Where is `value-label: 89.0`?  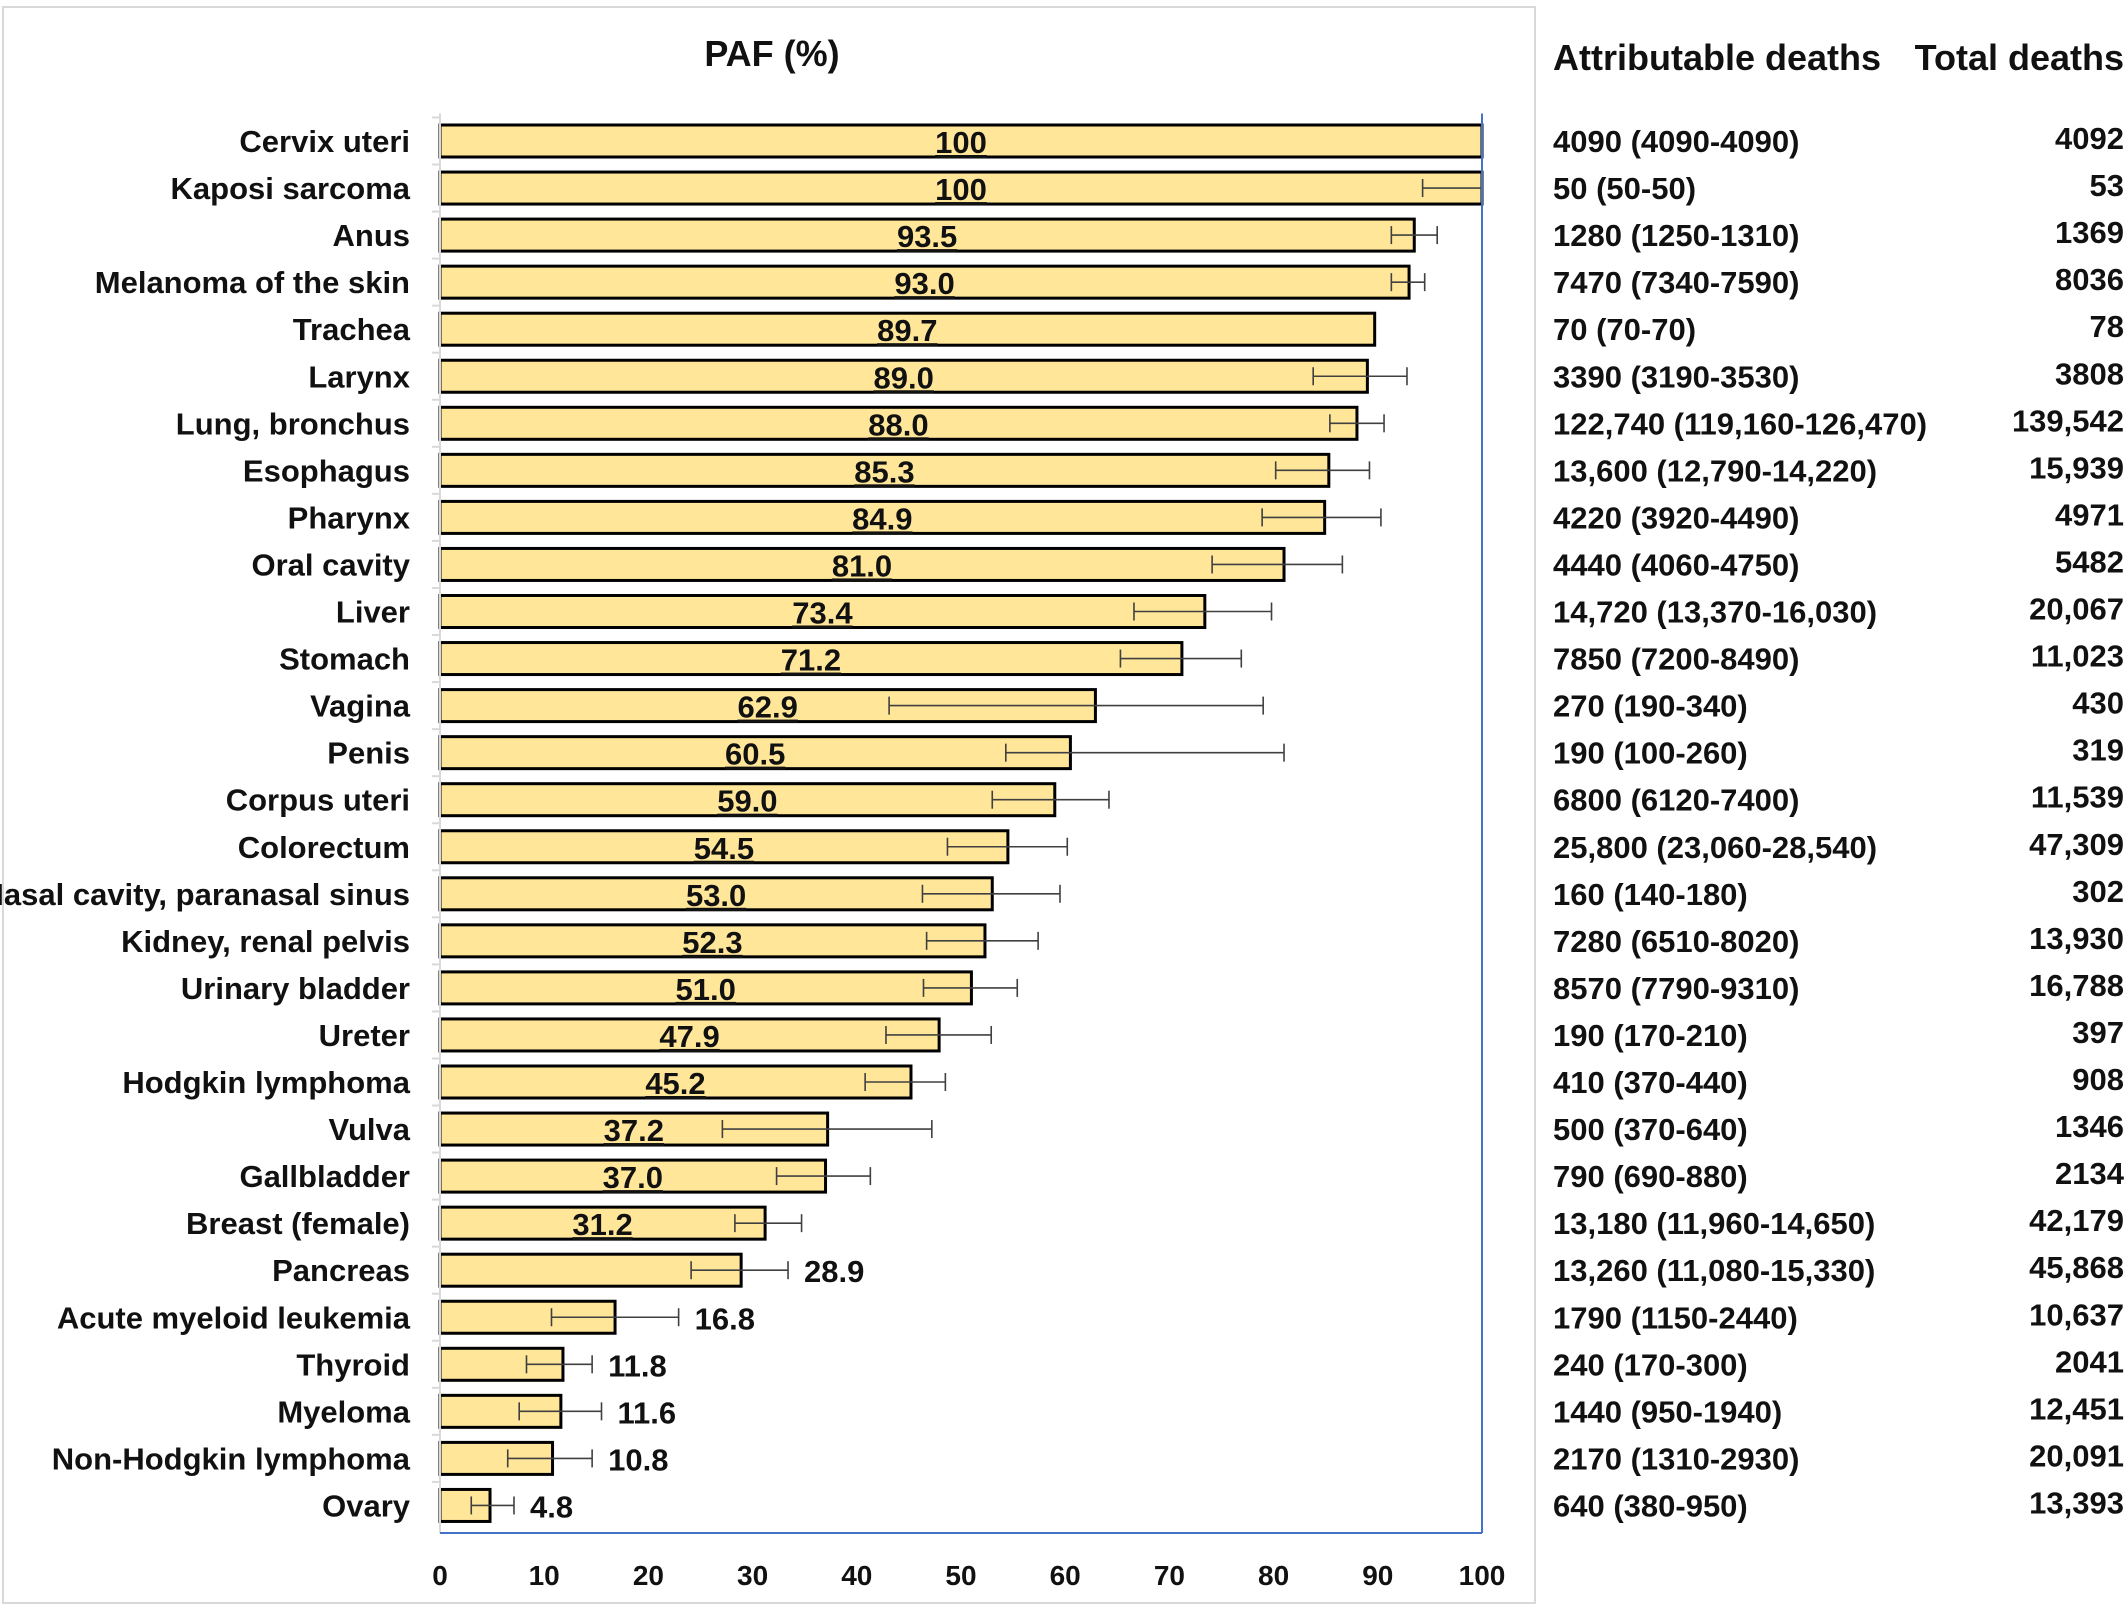 value-label: 89.0 is located at coordinates (904, 377).